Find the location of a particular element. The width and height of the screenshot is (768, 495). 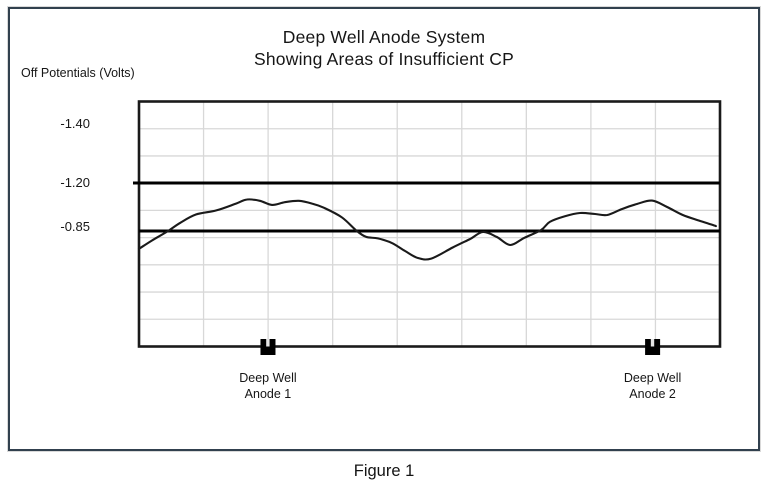

anode-2-label: Deep Well Anode 2 is located at coordinates (653, 386).